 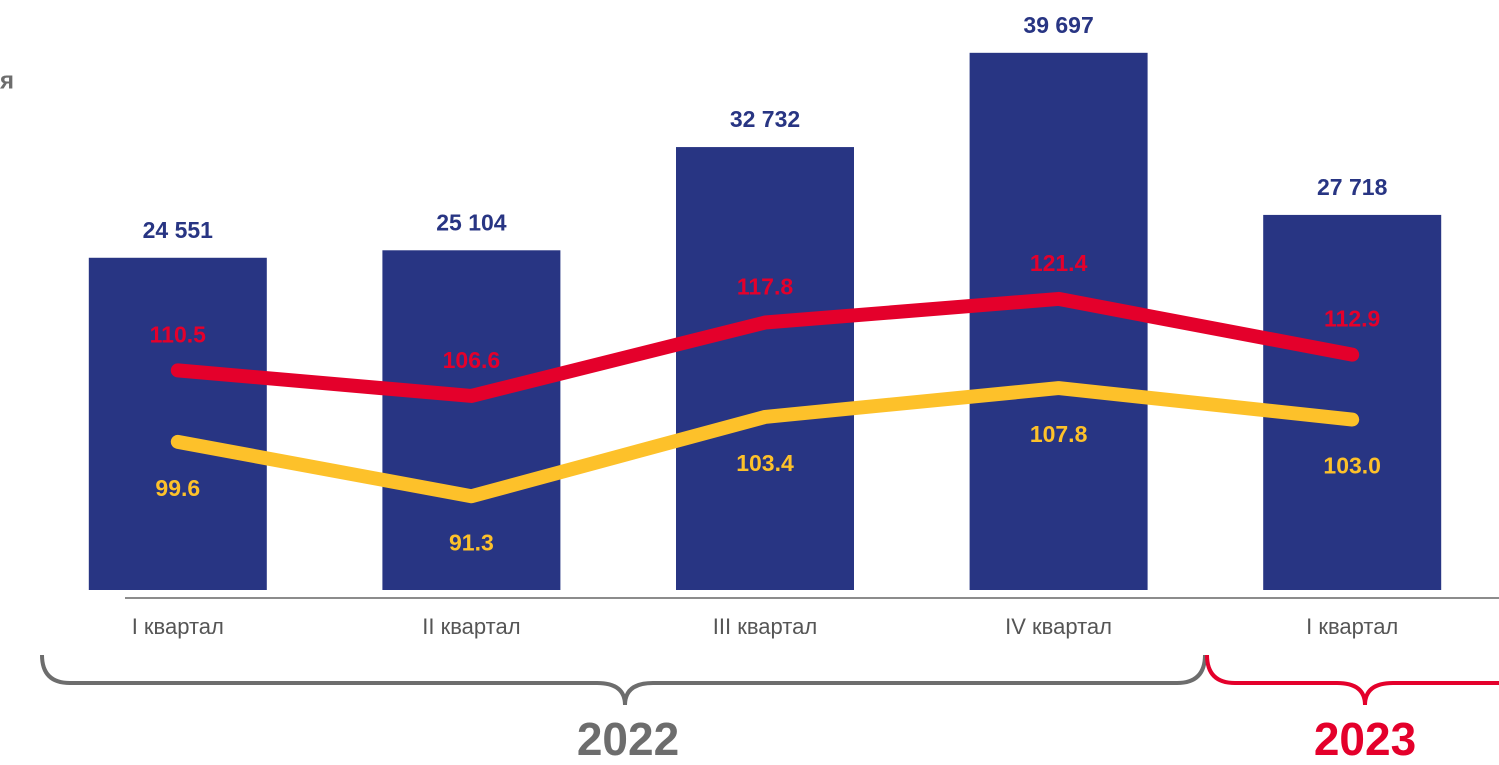 I want to click on data-label: 32 732, so click(x=765, y=119).